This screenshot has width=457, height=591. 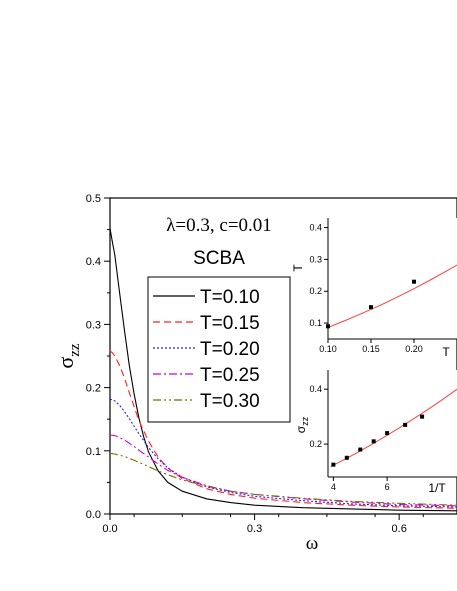 I want to click on x-axis-label: ω, so click(x=312, y=543).